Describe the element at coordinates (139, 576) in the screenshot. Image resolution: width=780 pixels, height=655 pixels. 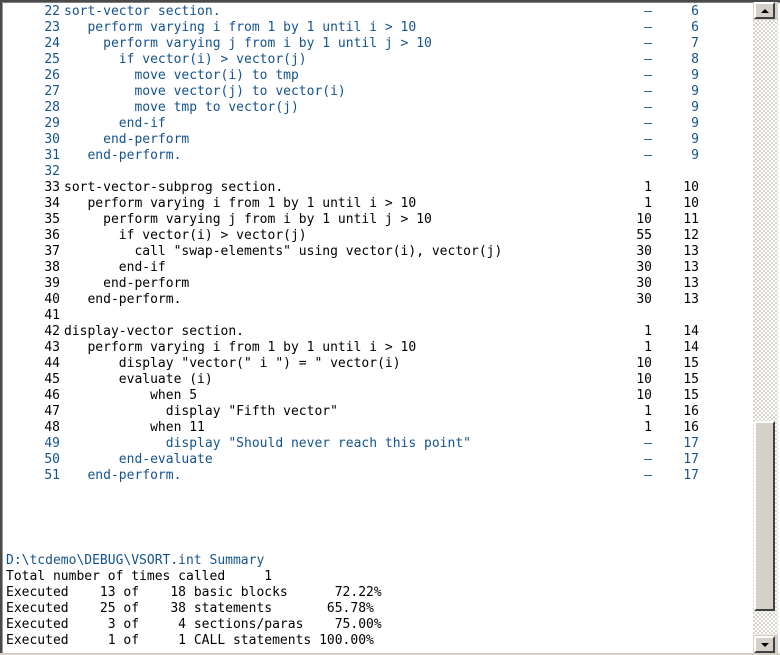
I see `summary-line: Total number of times called 1` at that location.